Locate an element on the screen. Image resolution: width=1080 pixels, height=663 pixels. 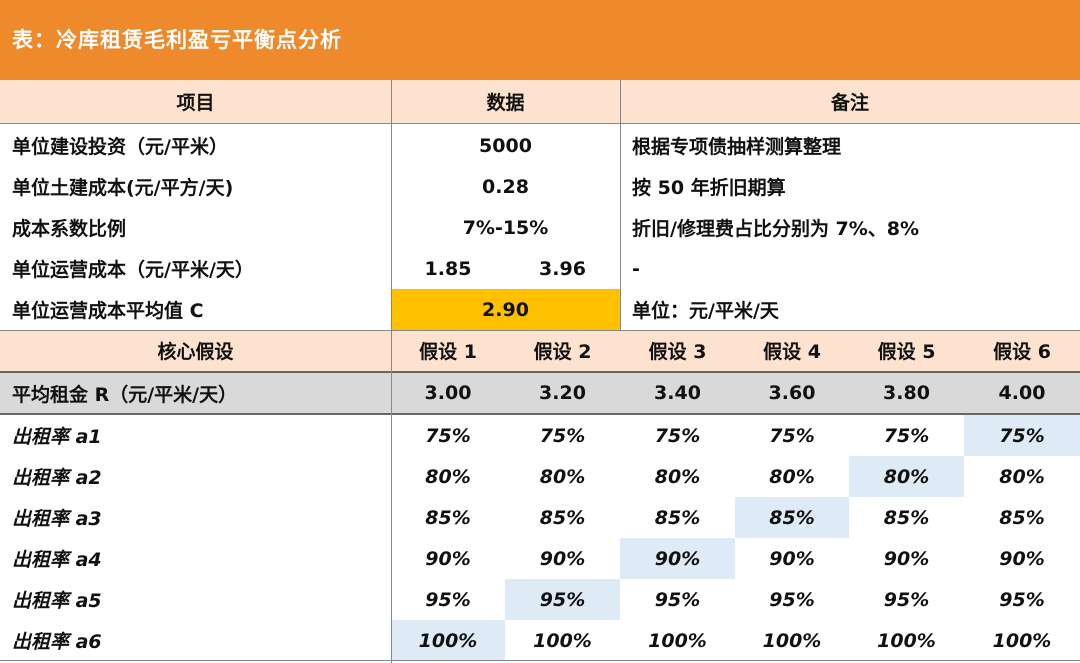
occupancy-label: 出租率 a1 is located at coordinates (57, 437).